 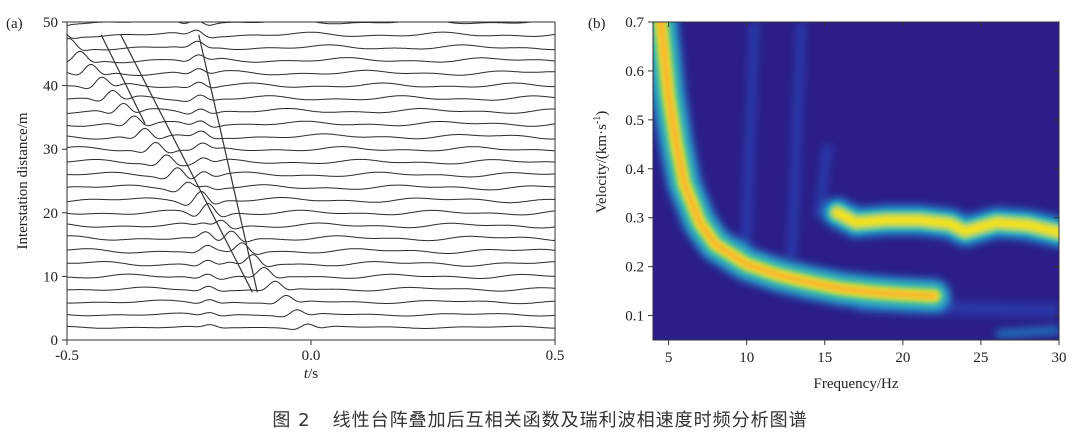 I want to click on ylabel-b-end: ), so click(x=602, y=113).